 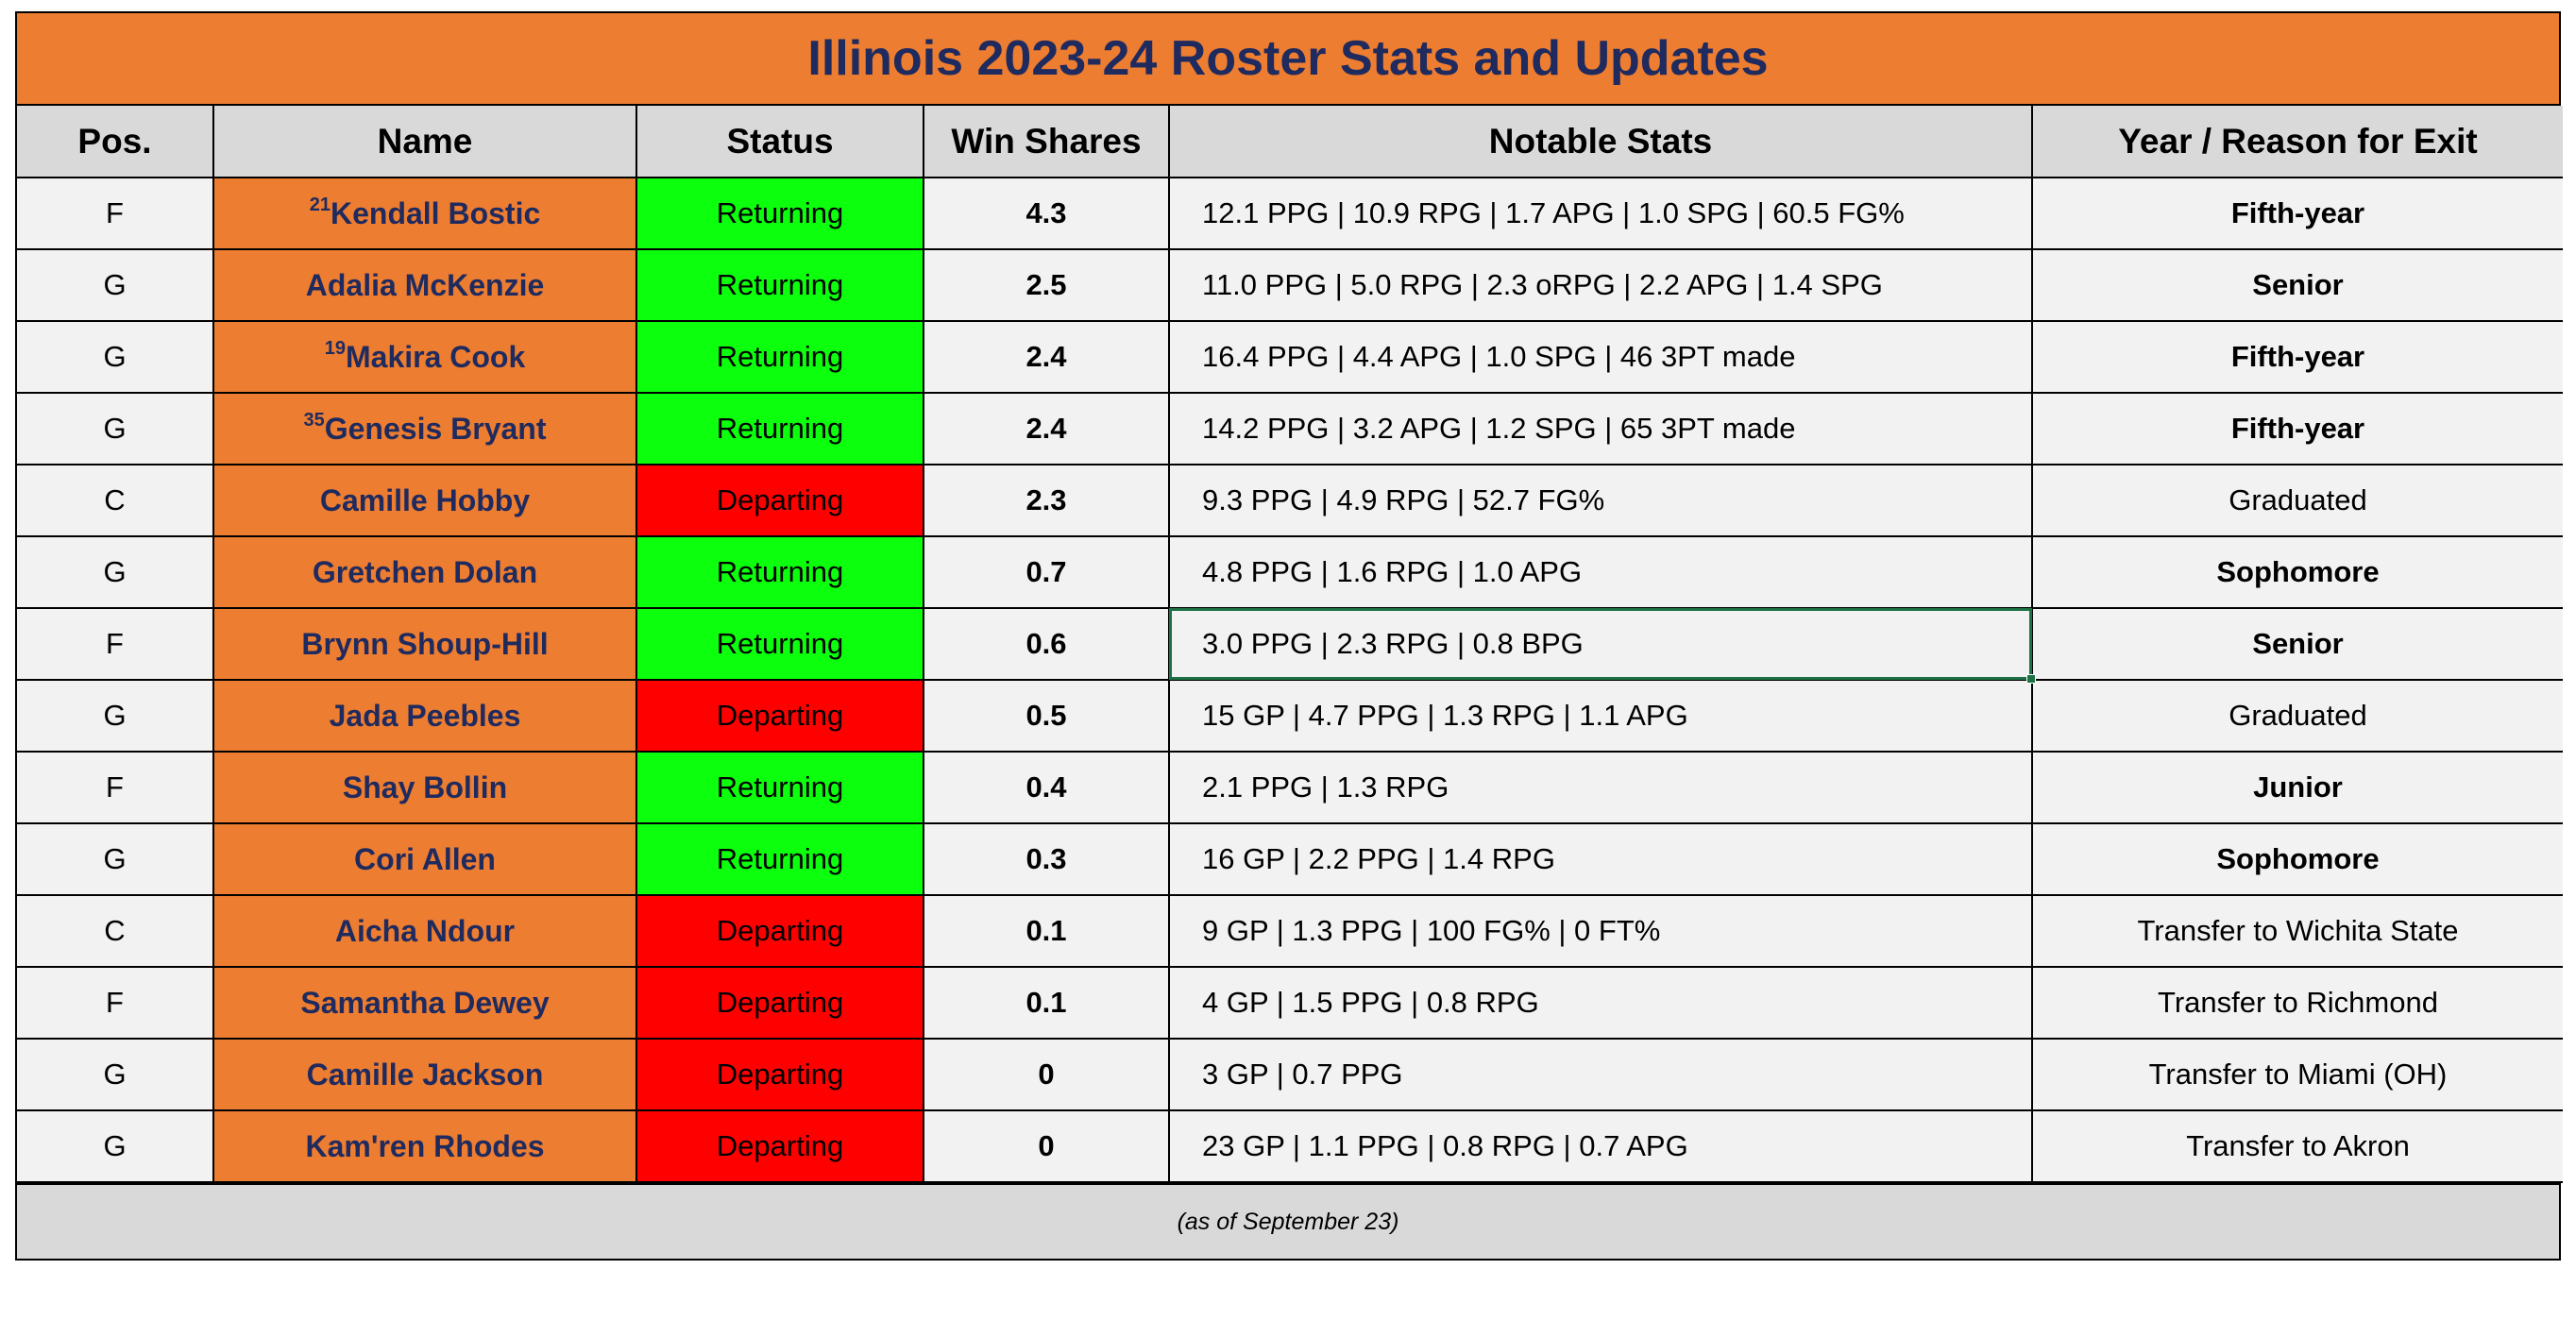 I want to click on notable-stats-cell: 3 GP | 0.7 PPG, so click(x=1600, y=1074).